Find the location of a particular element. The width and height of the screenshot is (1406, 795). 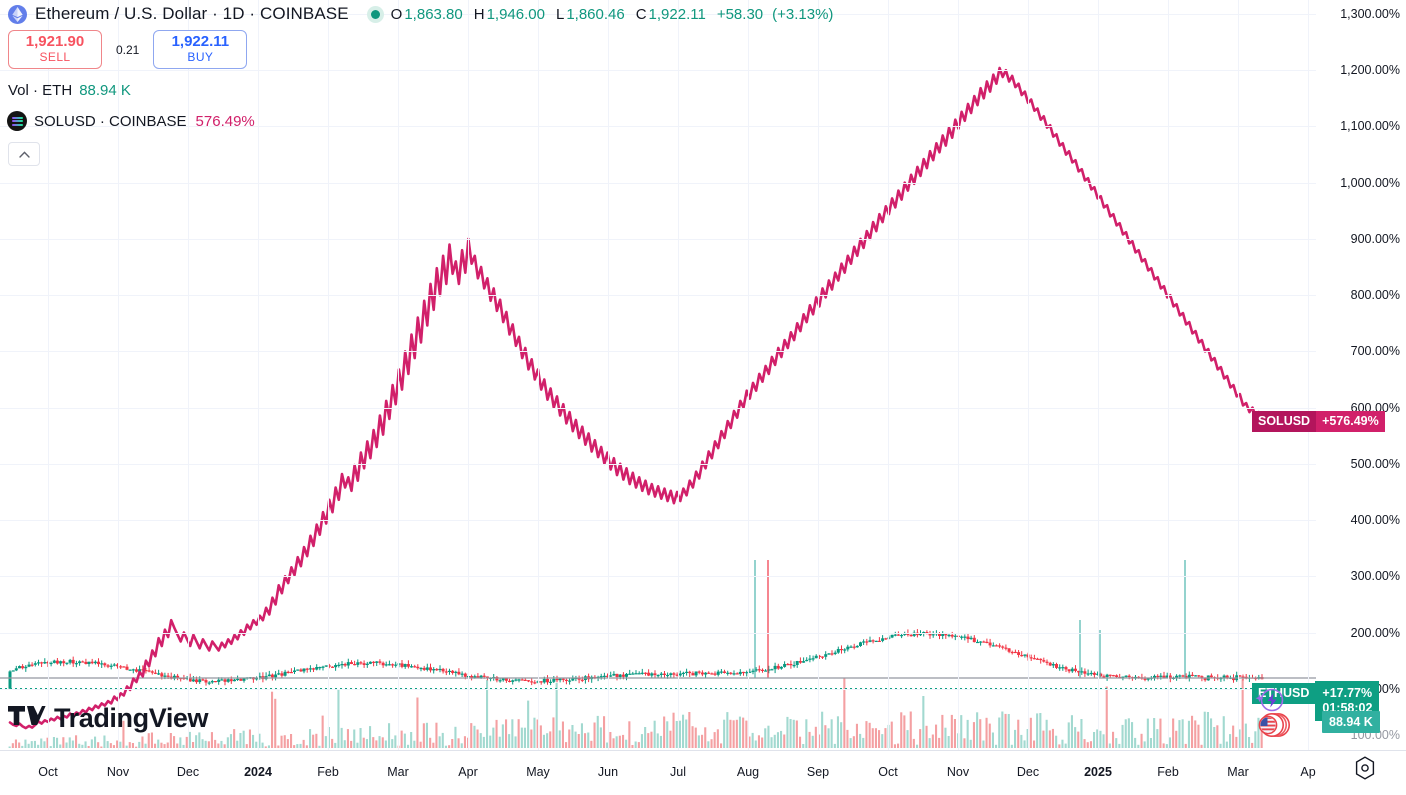

volume-legend-row: Vol · ETH 88.94 K is located at coordinates (69, 90).